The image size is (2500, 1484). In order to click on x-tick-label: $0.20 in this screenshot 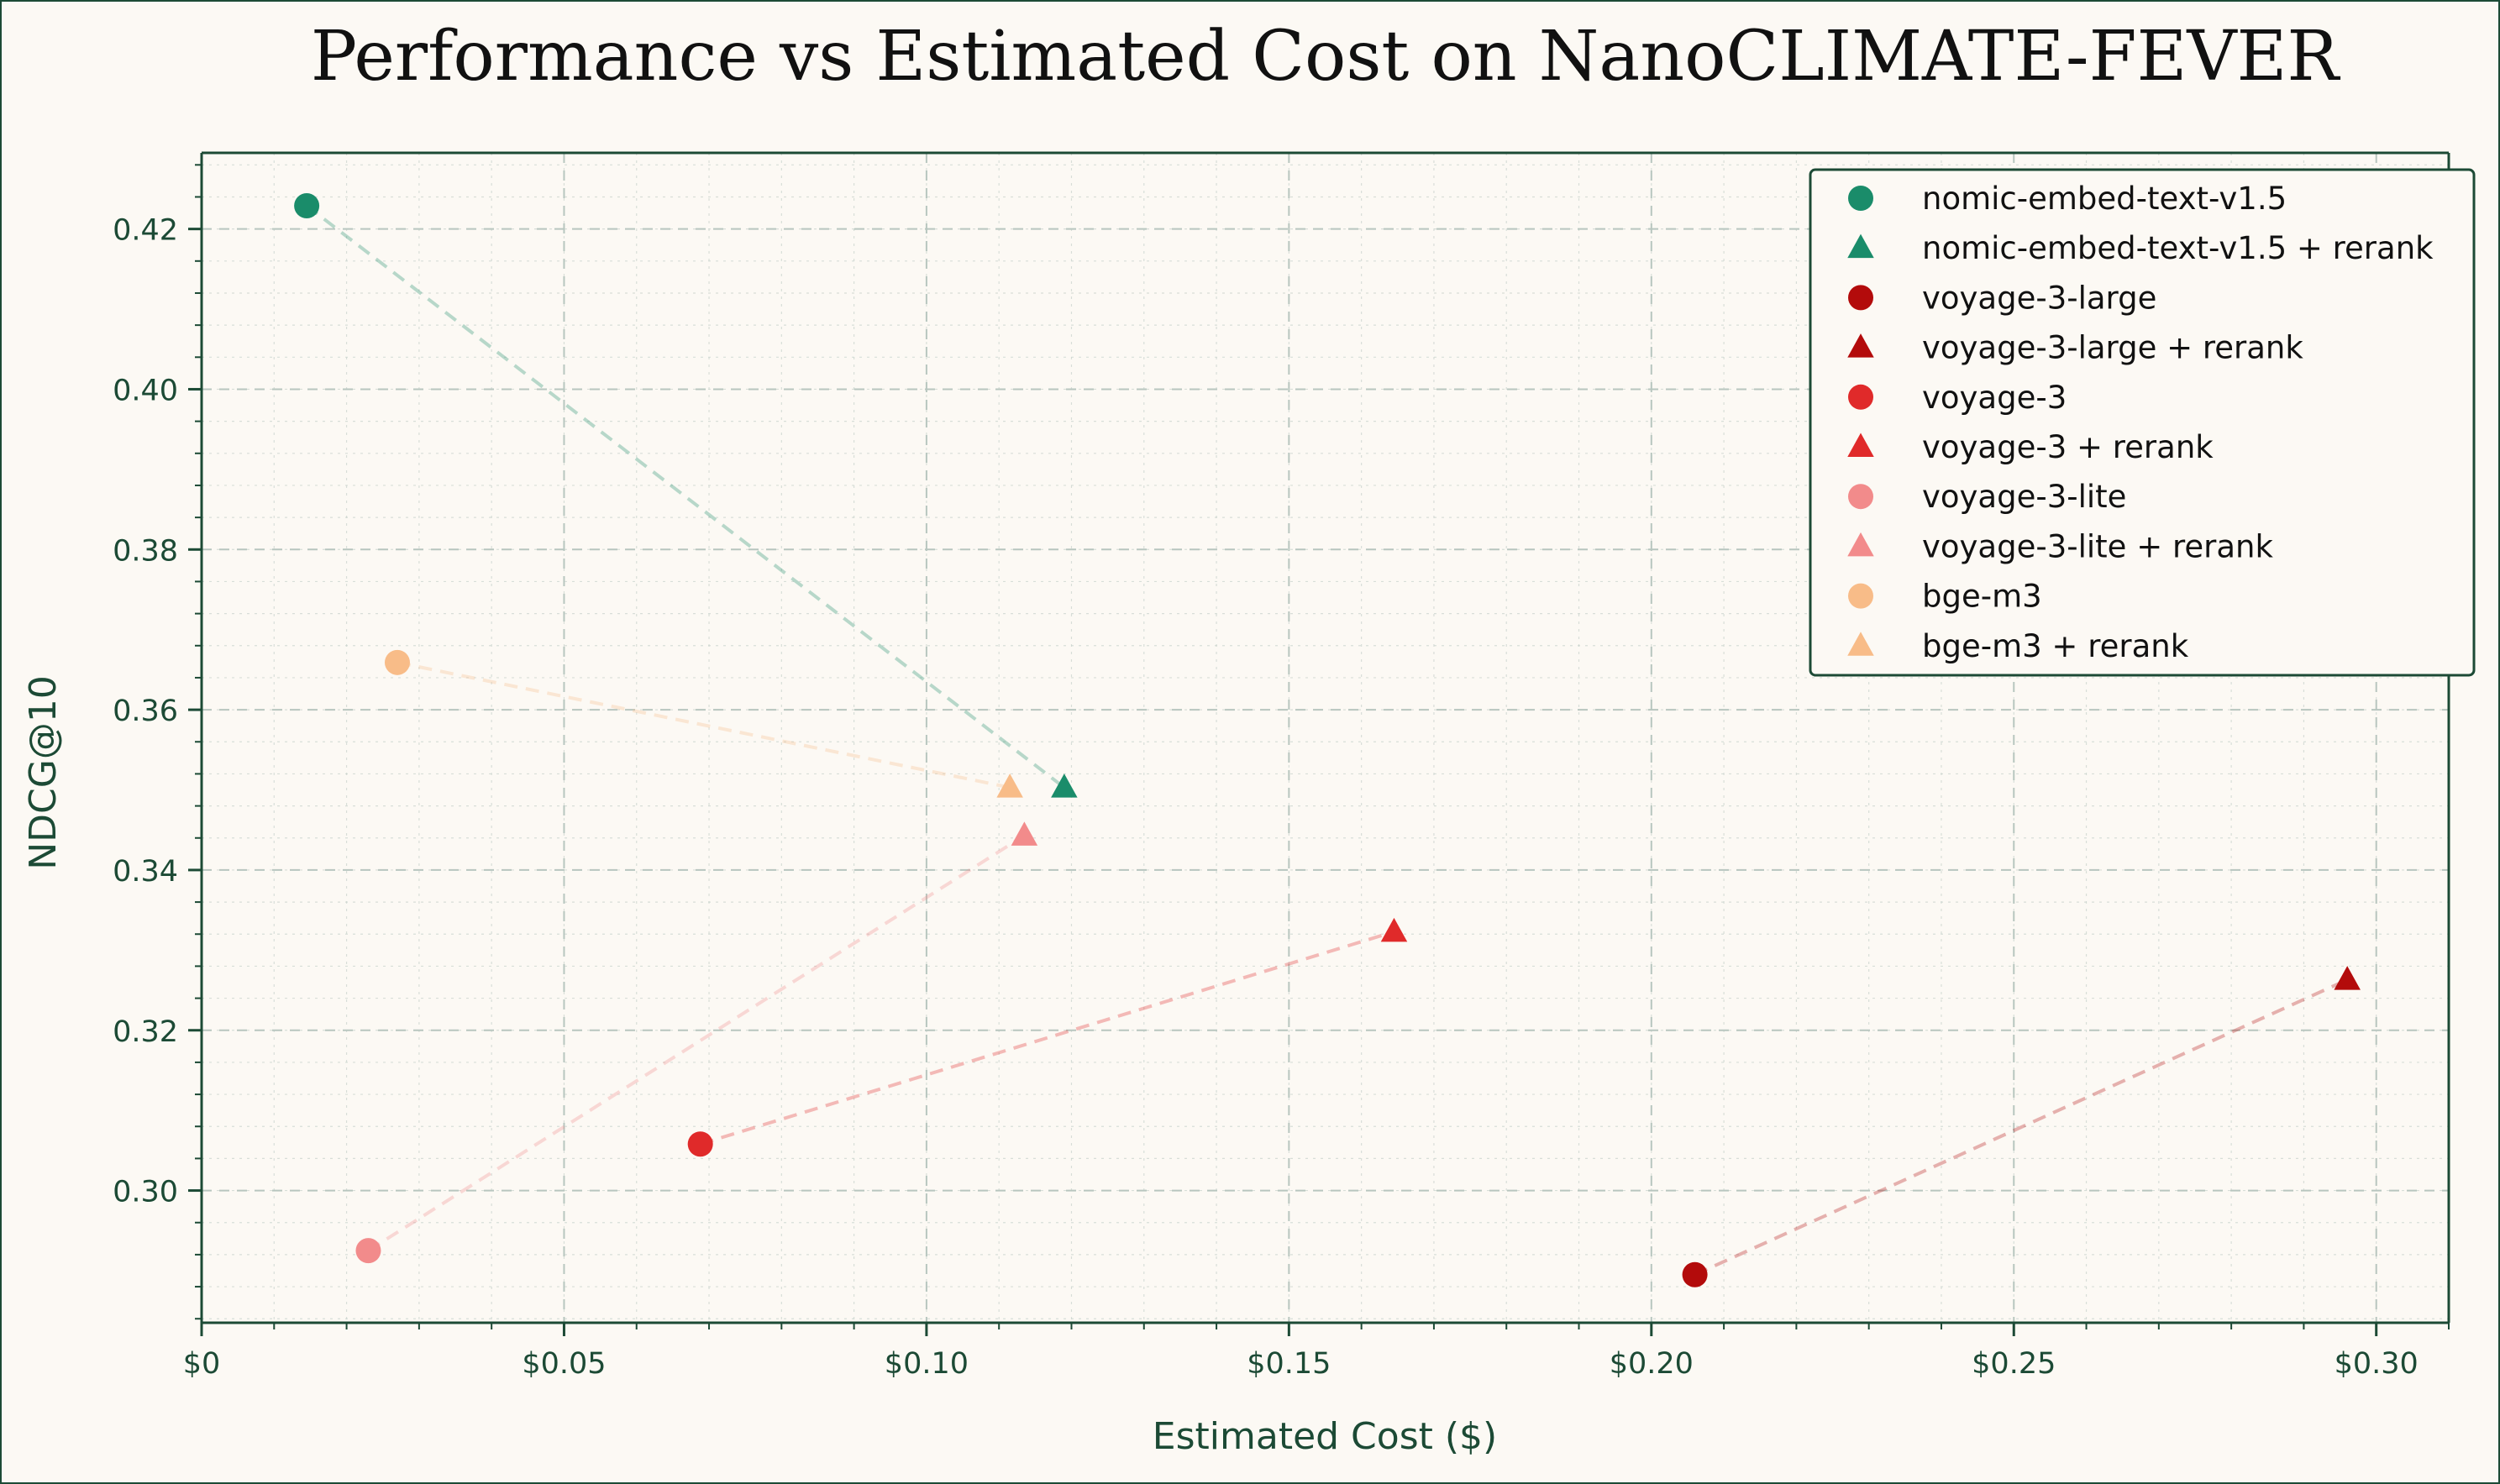, I will do `click(1652, 1364)`.